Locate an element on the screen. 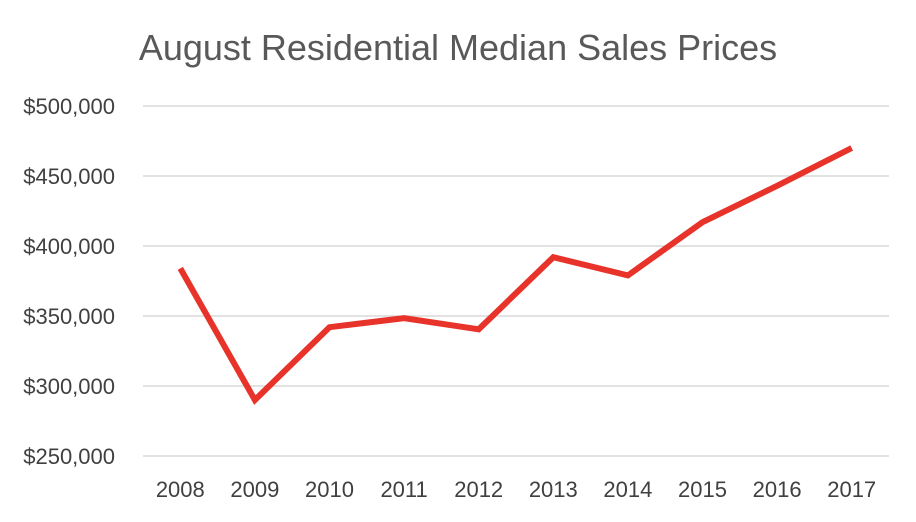  x-tick-label: 2014 is located at coordinates (627, 489).